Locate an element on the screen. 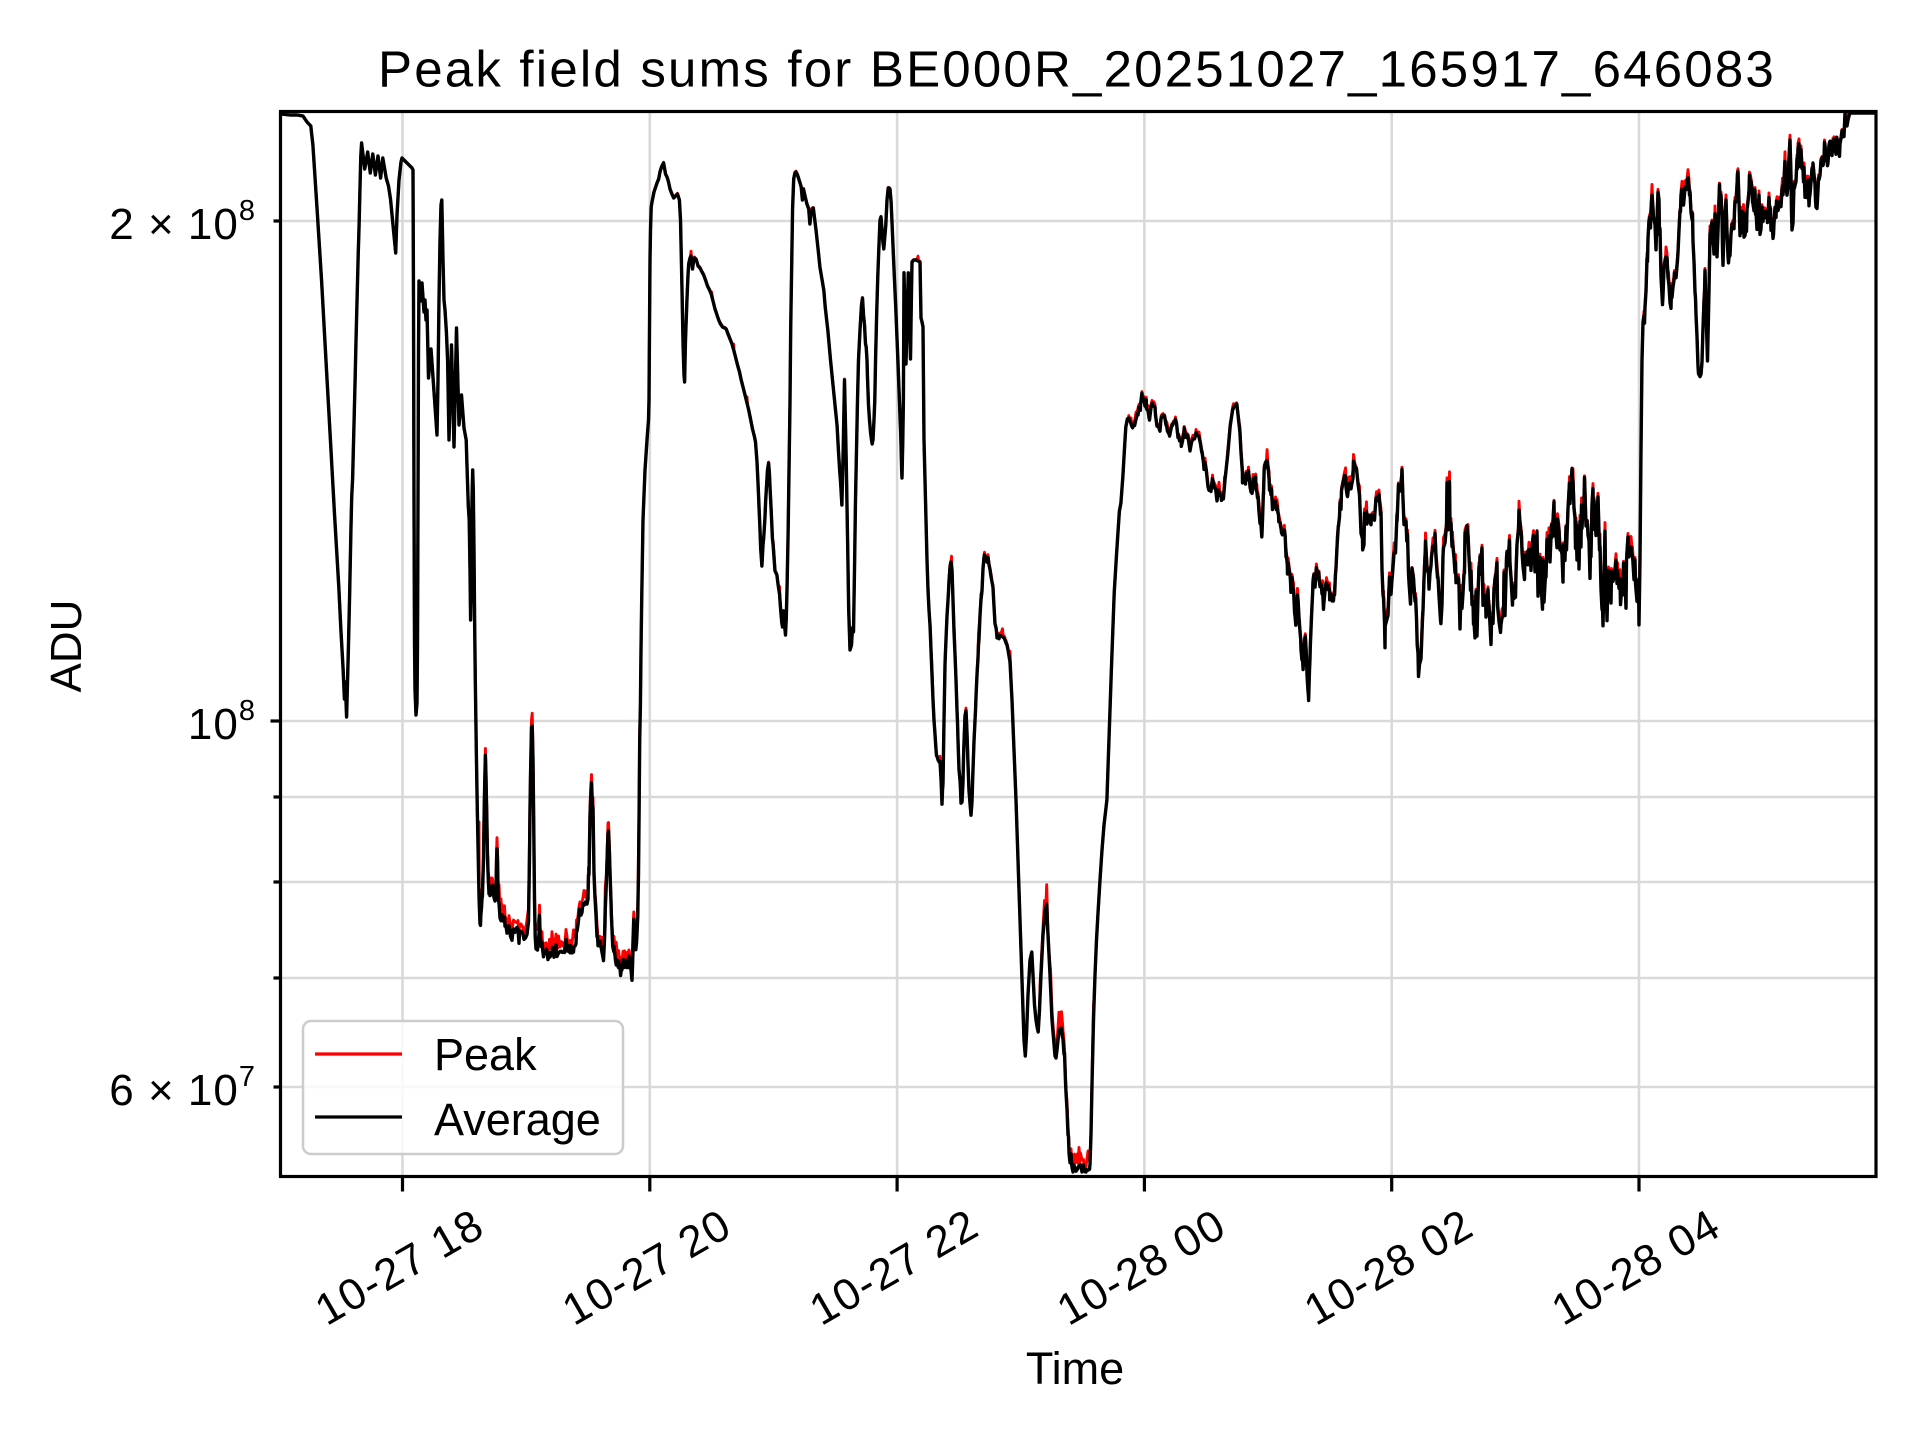 This screenshot has height=1440, width=1920. svg-text: Peak is located at coordinates (485, 1054).